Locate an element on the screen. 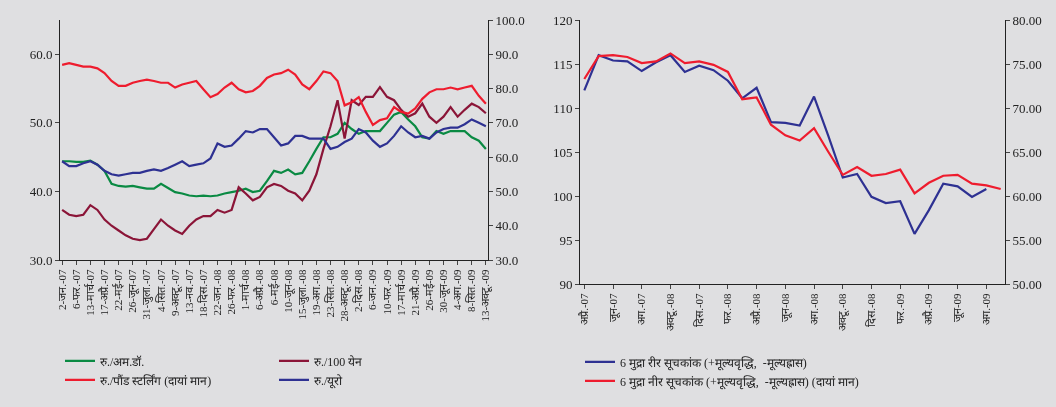 The image size is (1056, 407). x-tick-label: 10-जून-08 is located at coordinates (288, 290).